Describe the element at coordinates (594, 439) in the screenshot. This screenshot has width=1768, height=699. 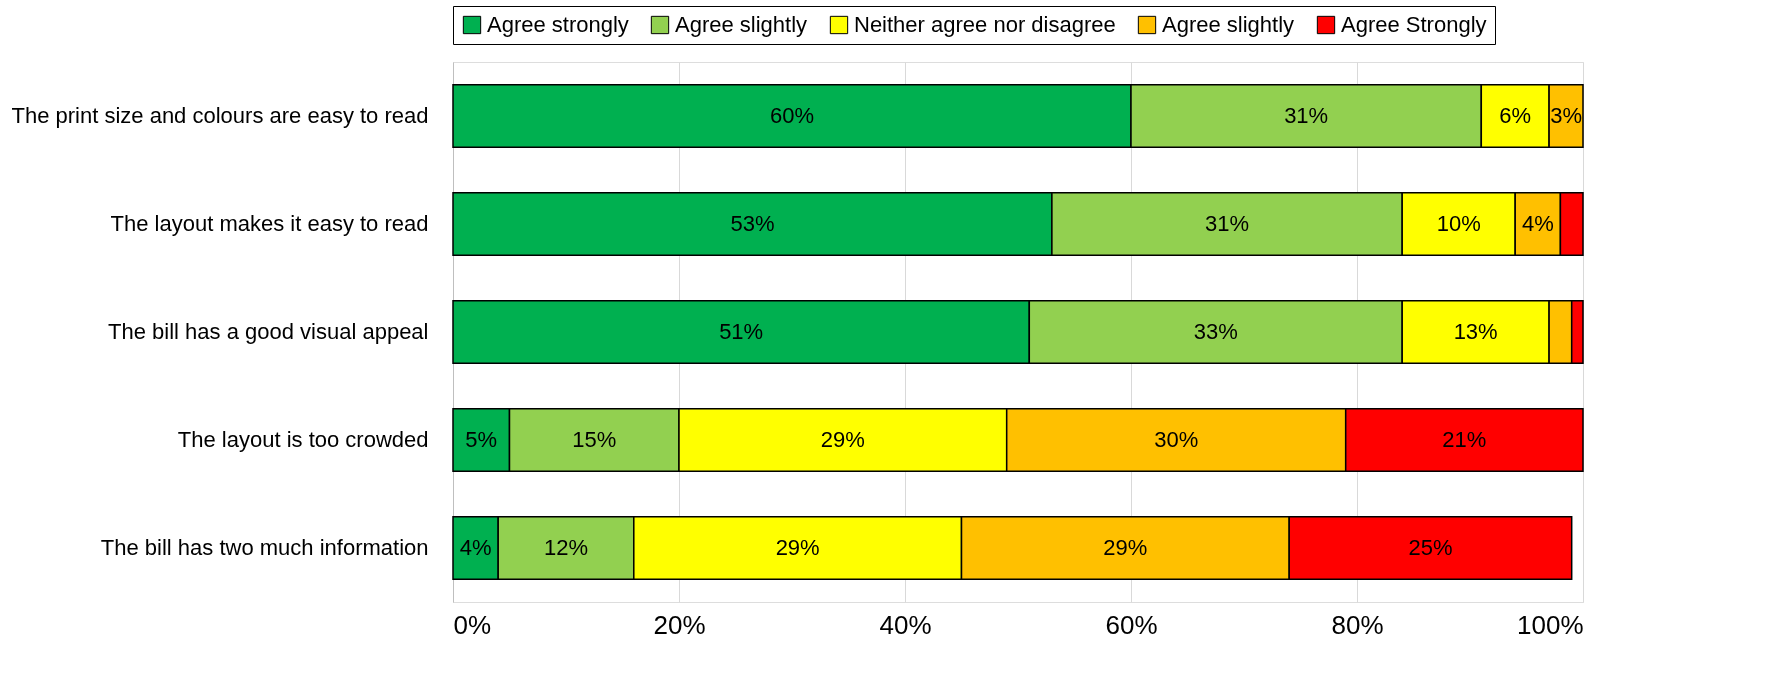
I see `data-label: 15%` at that location.